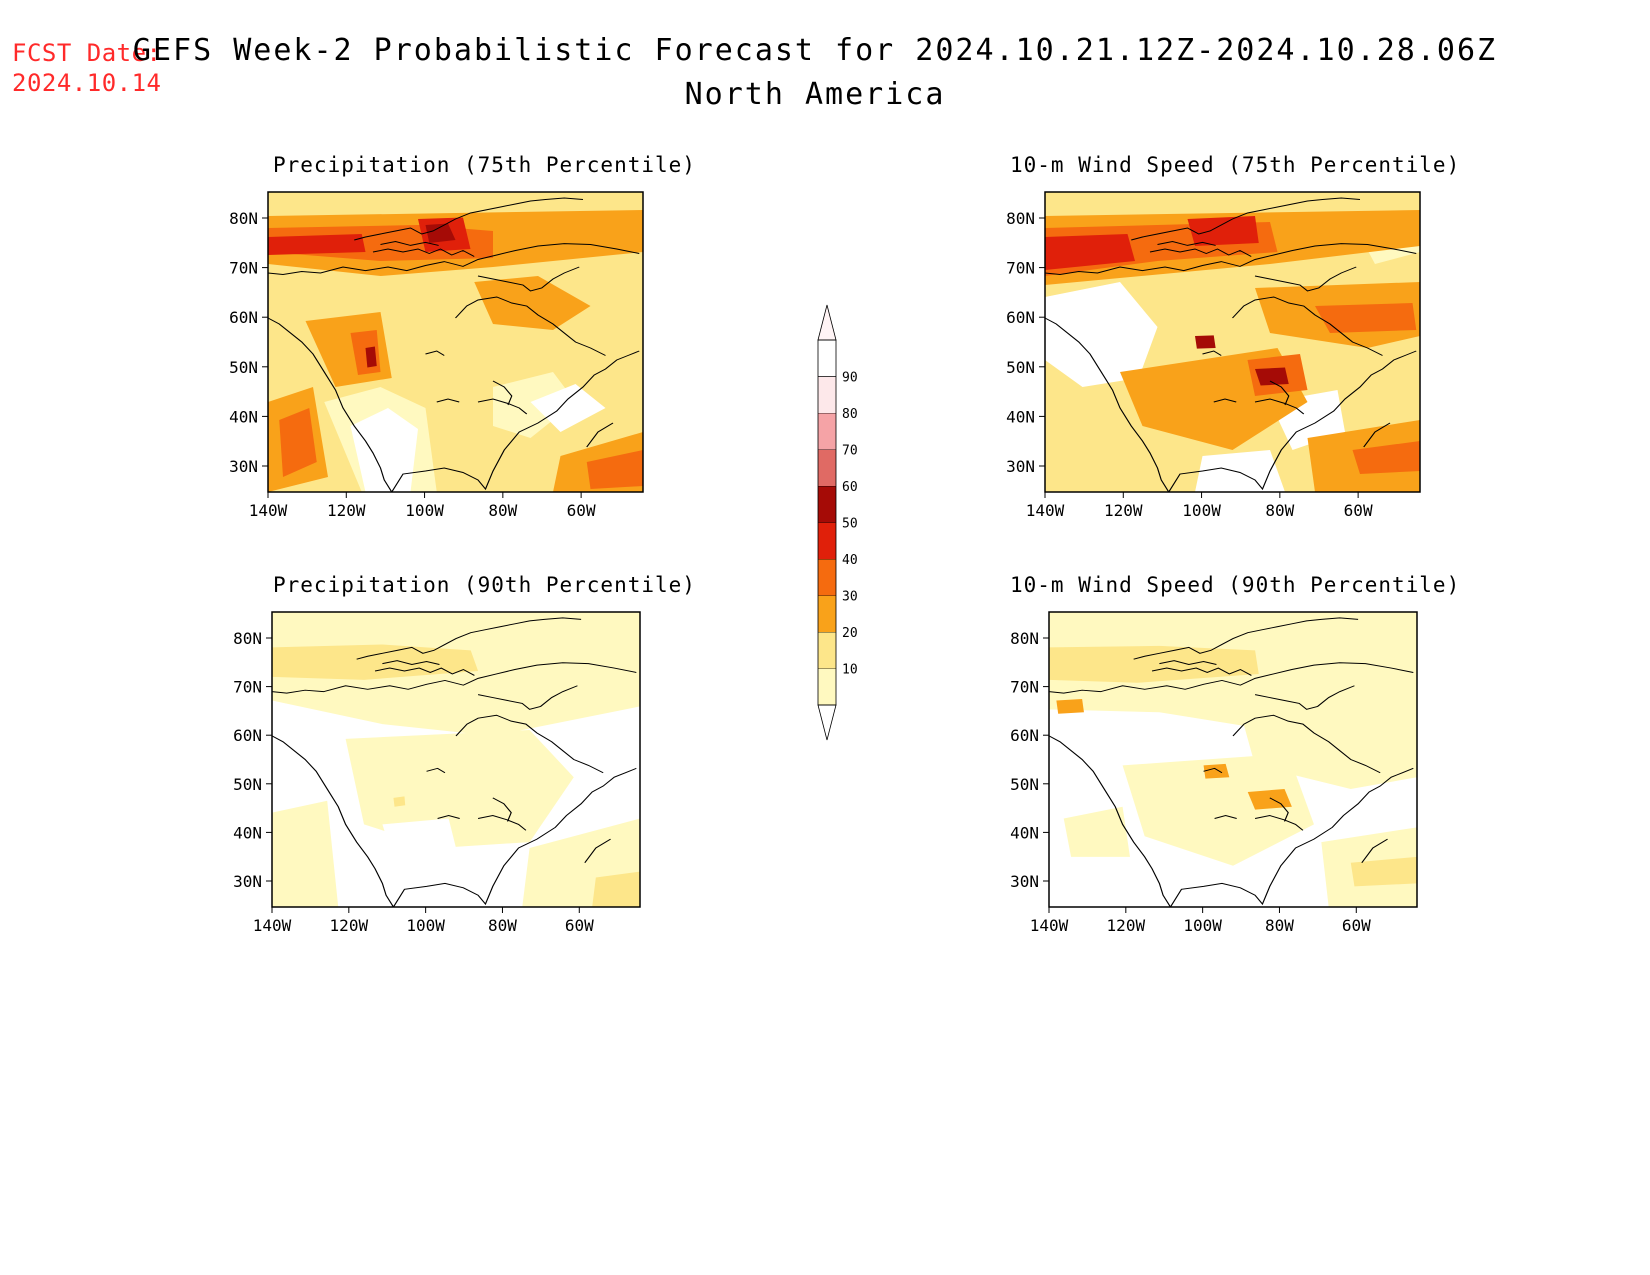  I want to click on page-subtitle: North America, so click(815, 94).